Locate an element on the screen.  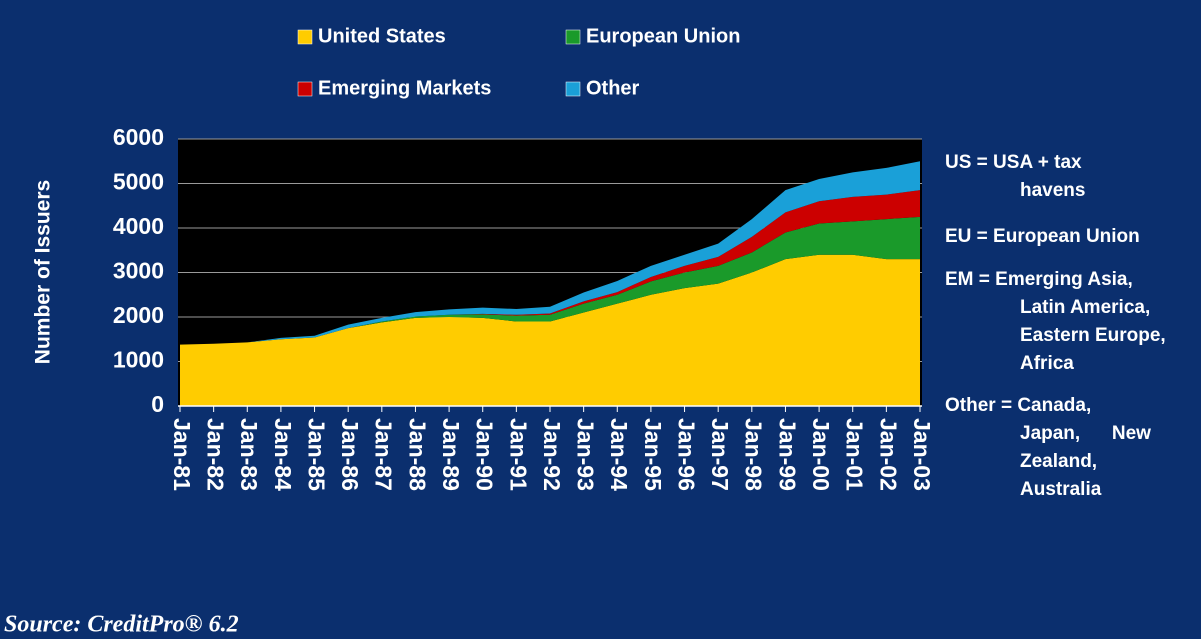
y-tick-label: 1000 is located at coordinates (138, 360).